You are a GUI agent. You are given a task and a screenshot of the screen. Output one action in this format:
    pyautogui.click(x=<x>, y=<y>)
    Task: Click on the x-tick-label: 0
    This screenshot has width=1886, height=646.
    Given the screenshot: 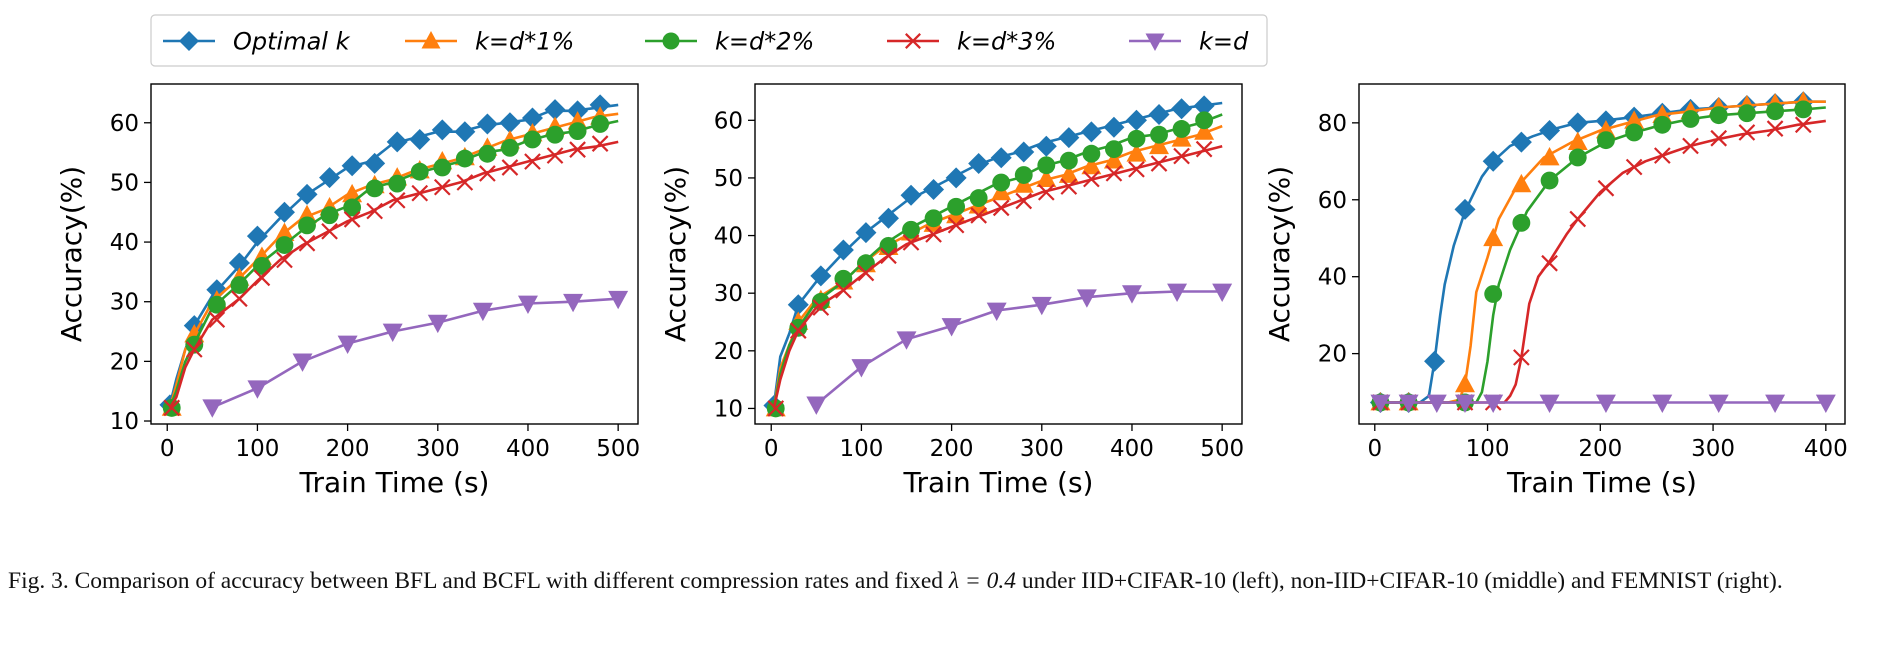 What is the action you would take?
    pyautogui.click(x=771, y=449)
    